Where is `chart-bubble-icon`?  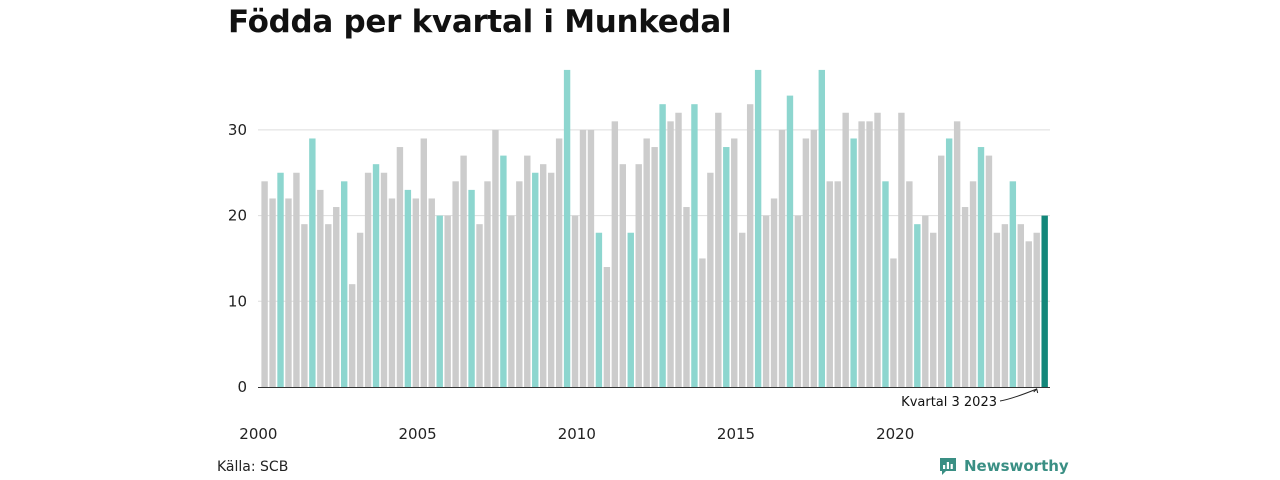 chart-bubble-icon is located at coordinates (948, 466).